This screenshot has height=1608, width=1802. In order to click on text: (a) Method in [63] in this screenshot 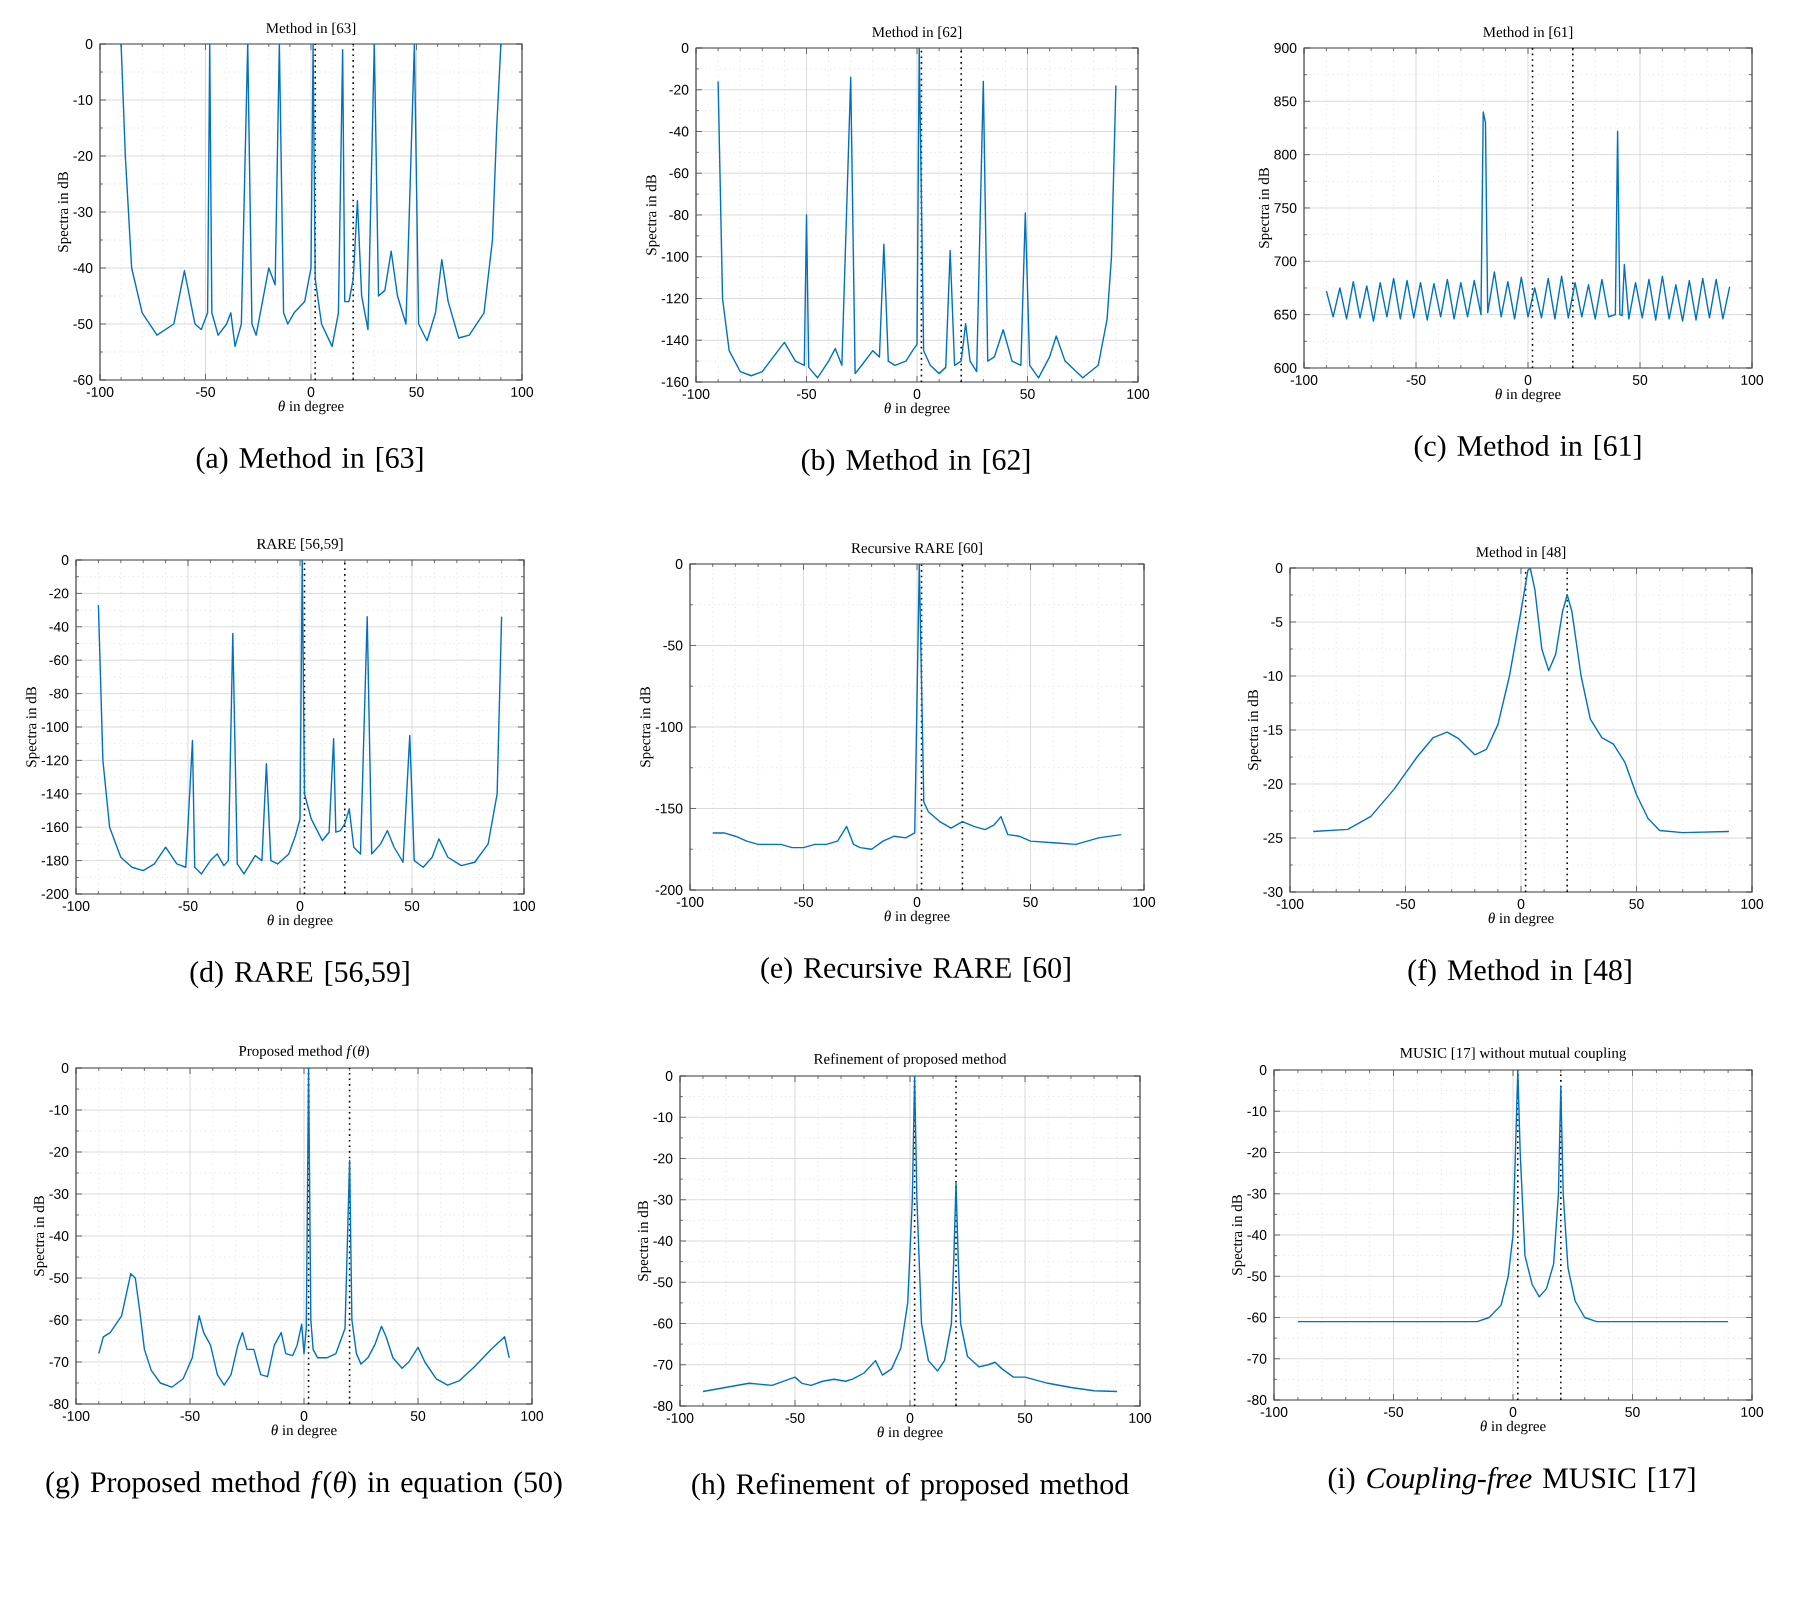, I will do `click(309, 461)`.